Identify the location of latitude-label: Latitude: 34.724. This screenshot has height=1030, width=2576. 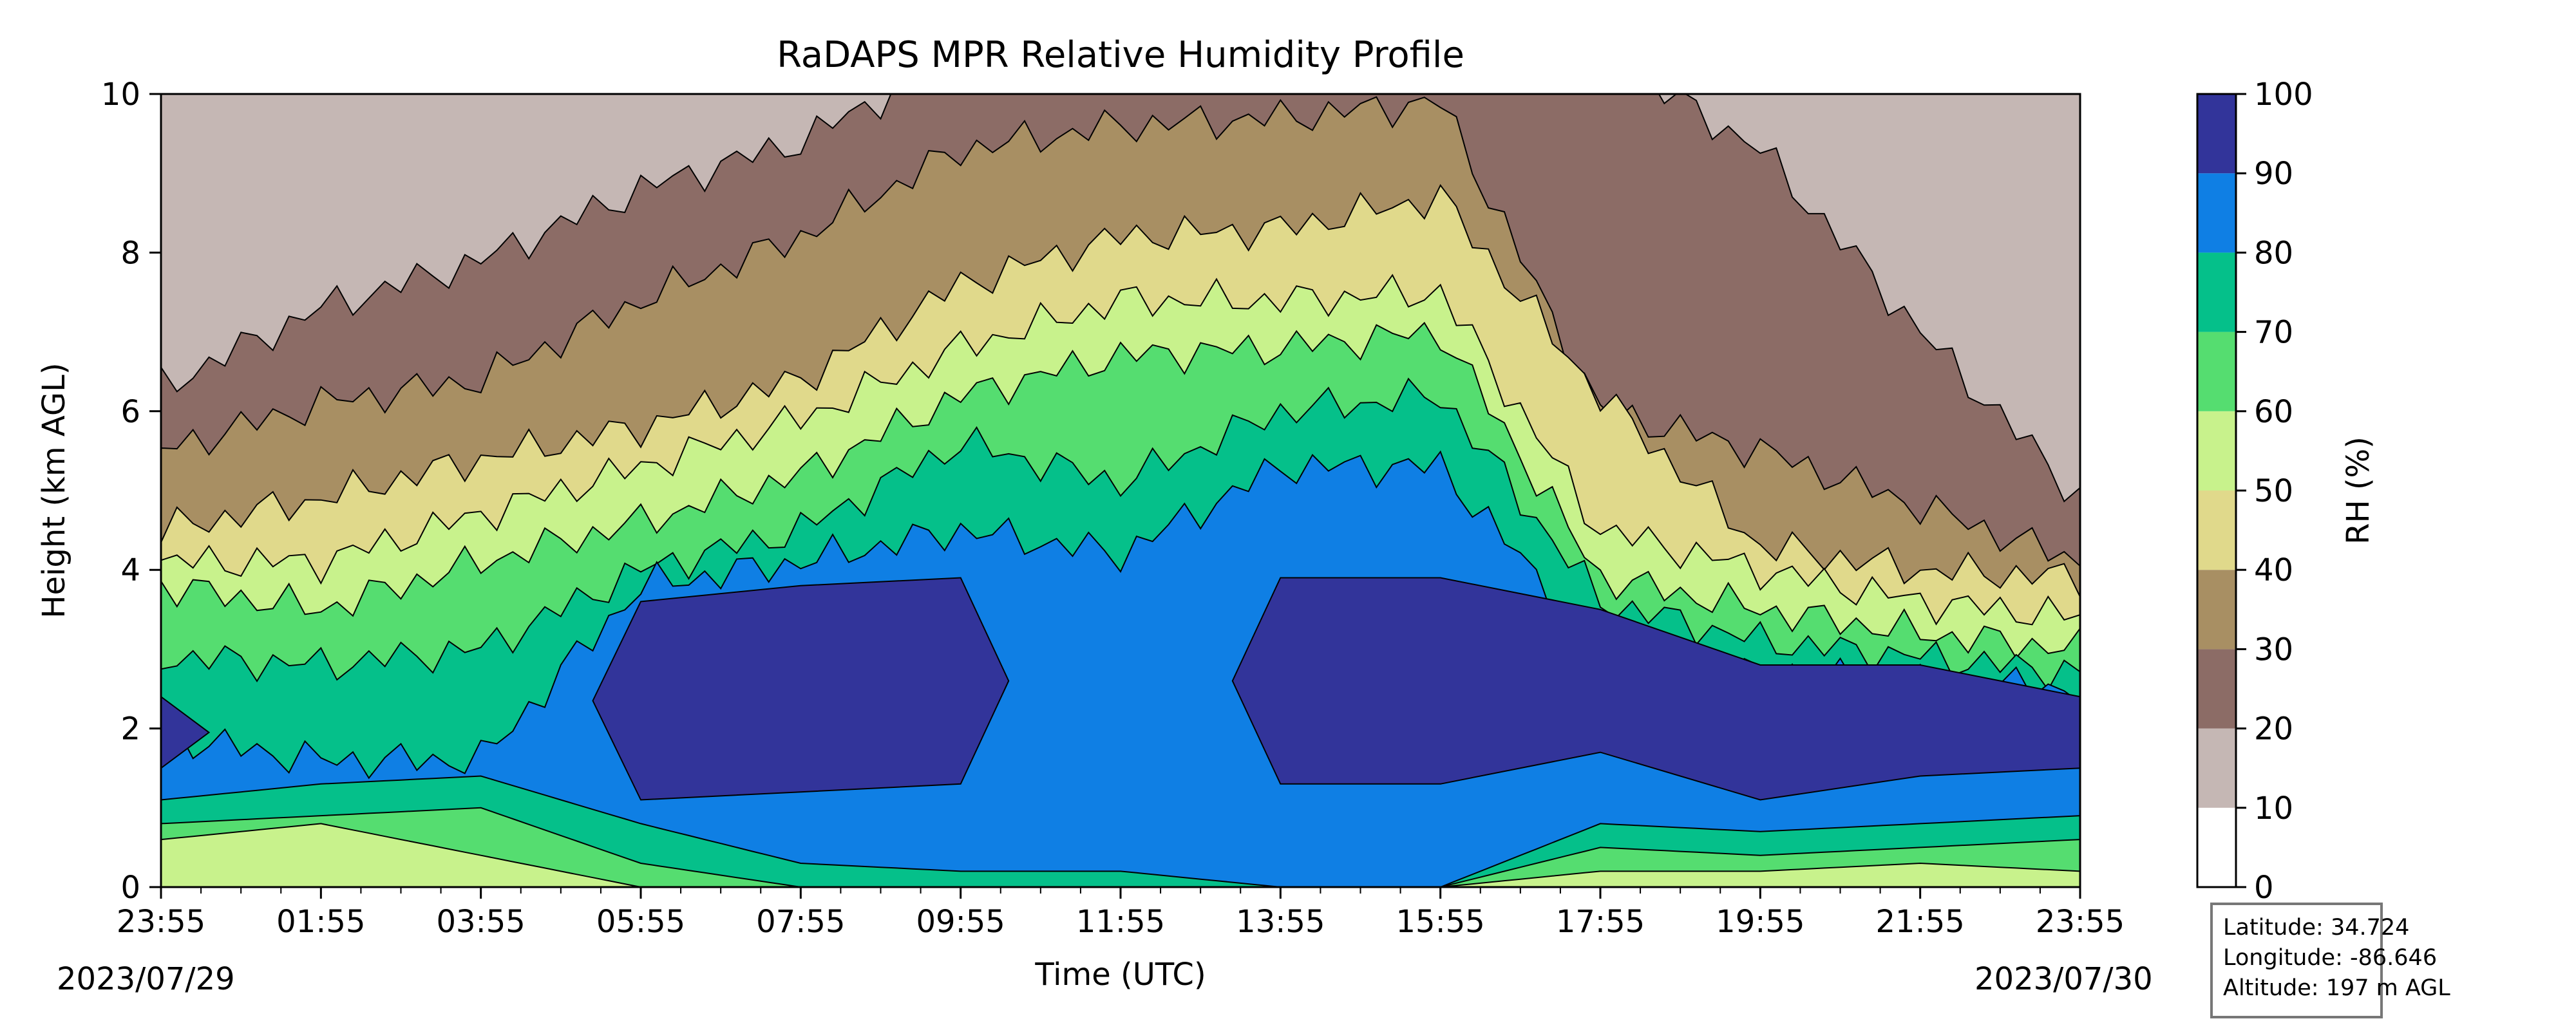
(2316, 928).